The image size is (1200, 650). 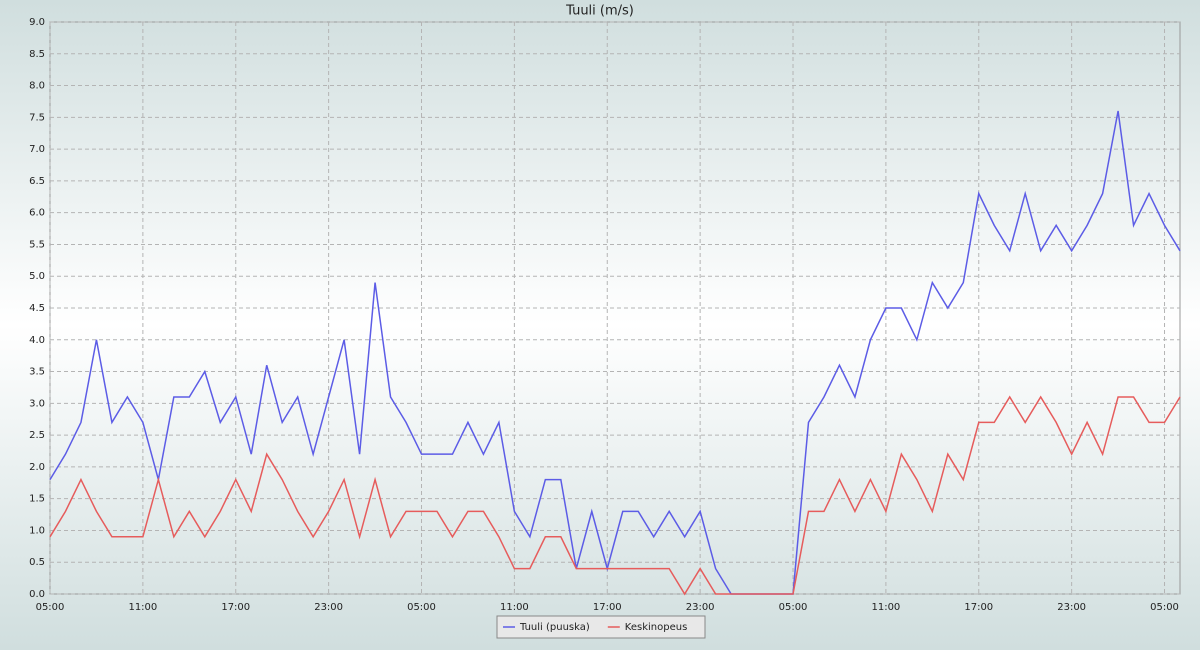 What do you see at coordinates (37, 403) in the screenshot?
I see `y-tick-label: 3.0` at bounding box center [37, 403].